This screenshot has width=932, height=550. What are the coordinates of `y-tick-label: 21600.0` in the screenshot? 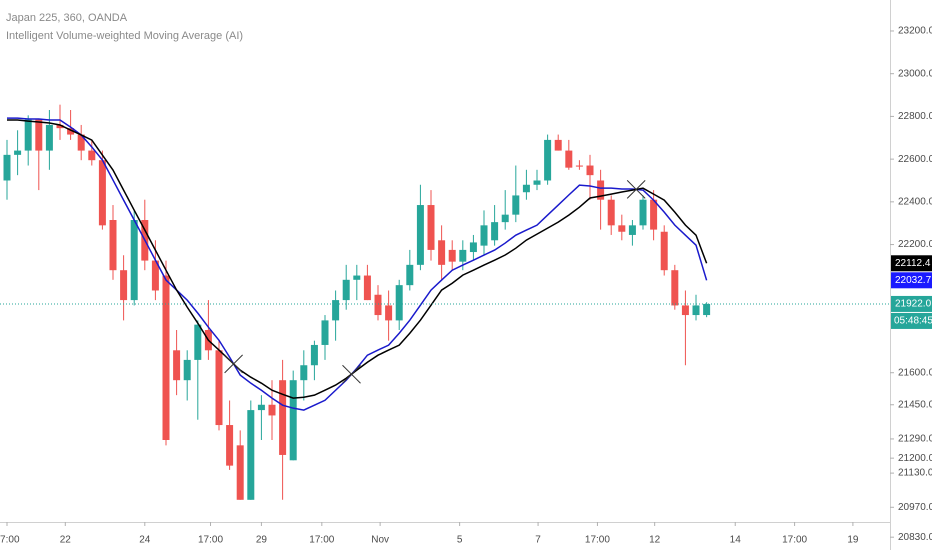 It's located at (915, 372).